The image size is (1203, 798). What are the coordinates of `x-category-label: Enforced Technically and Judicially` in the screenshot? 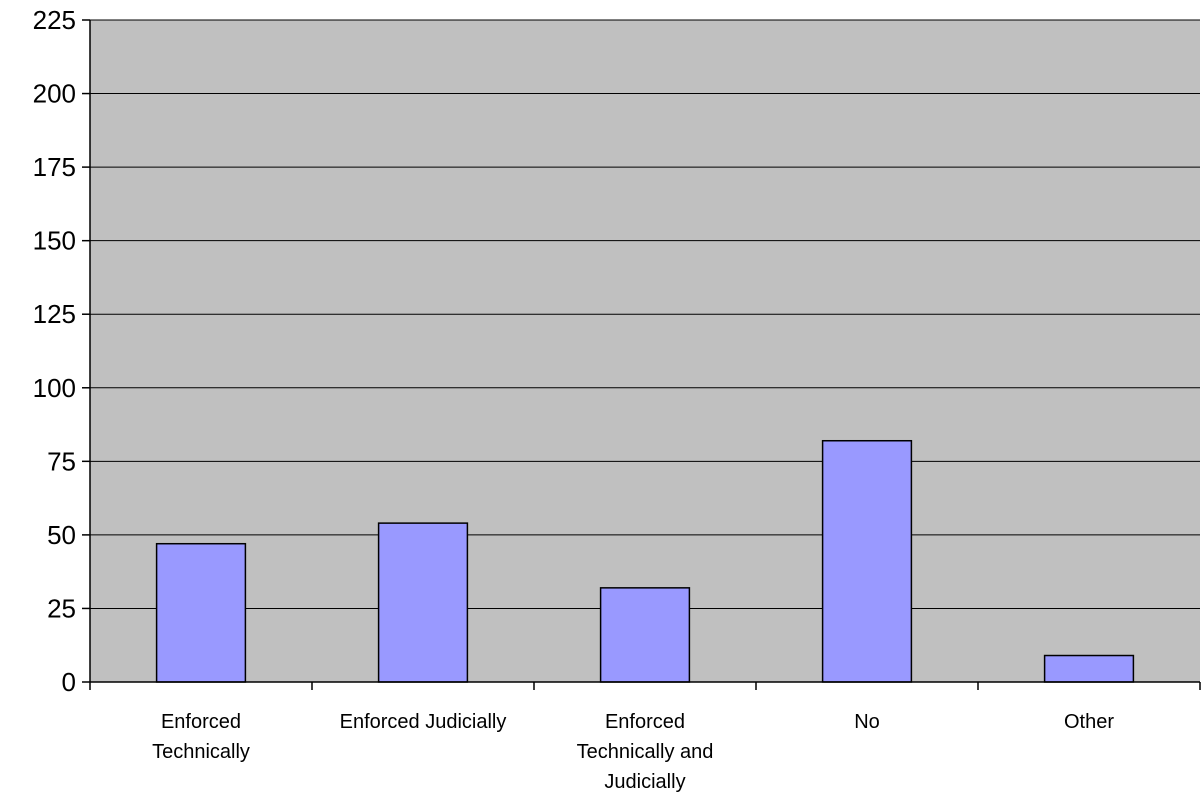 It's located at (645, 752).